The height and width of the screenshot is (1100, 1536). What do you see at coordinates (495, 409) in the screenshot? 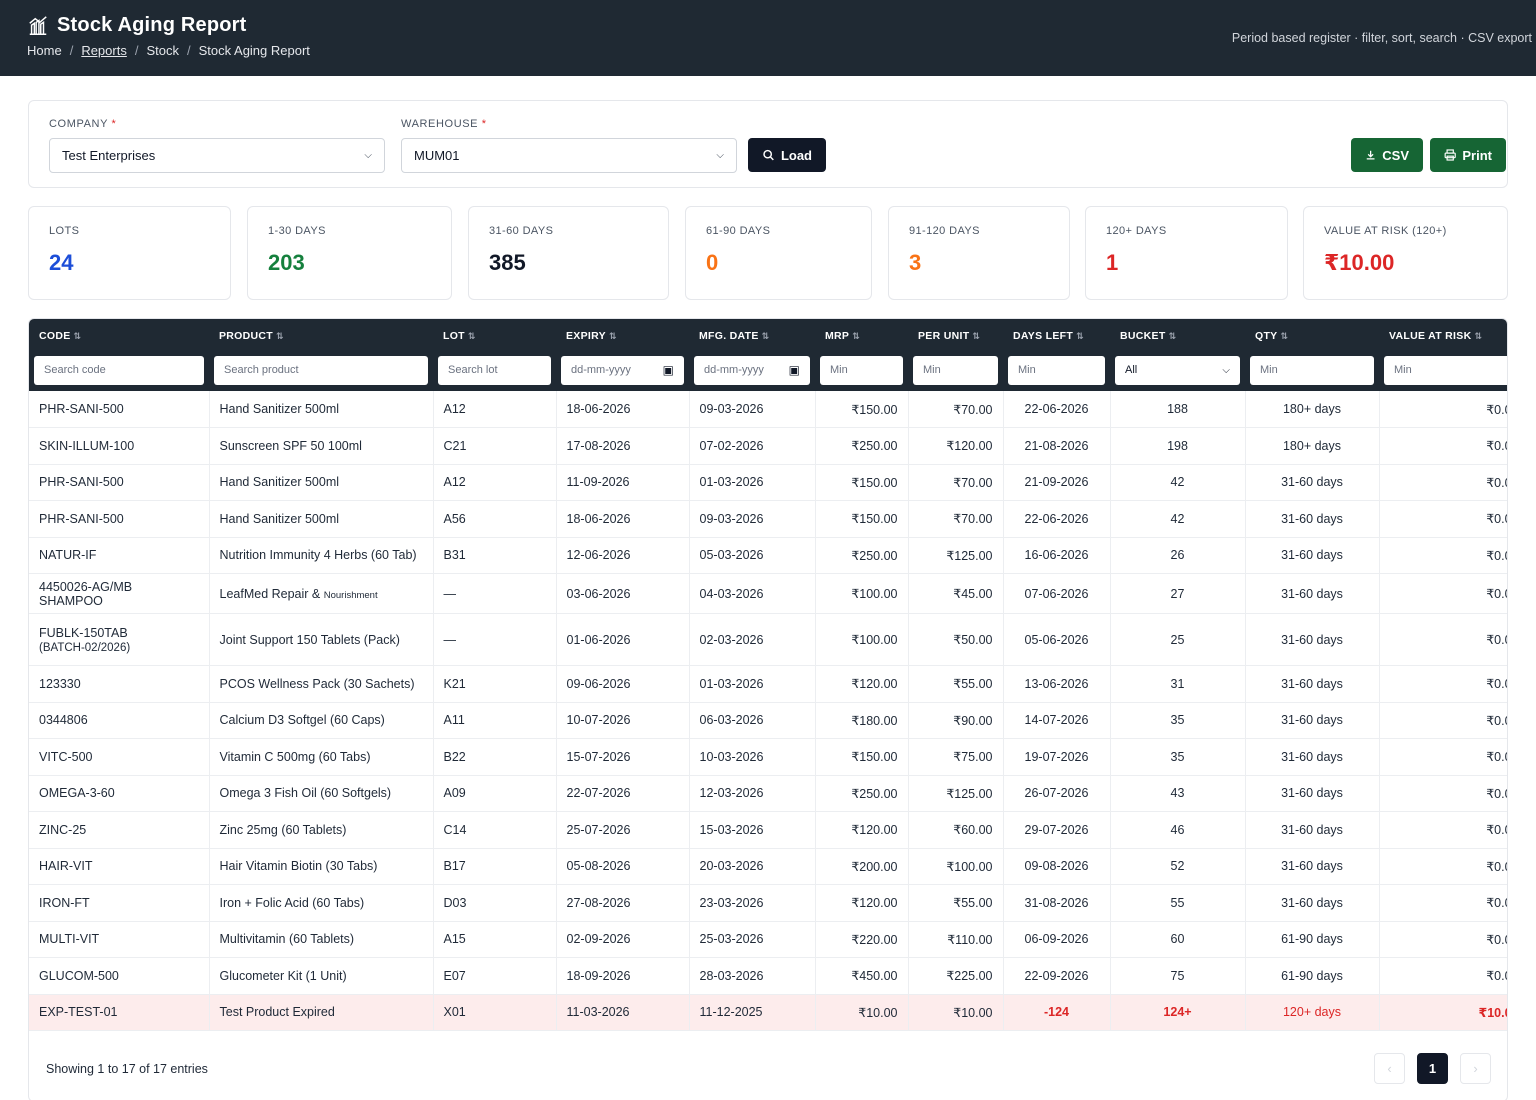
I see `cell-lot: A12` at bounding box center [495, 409].